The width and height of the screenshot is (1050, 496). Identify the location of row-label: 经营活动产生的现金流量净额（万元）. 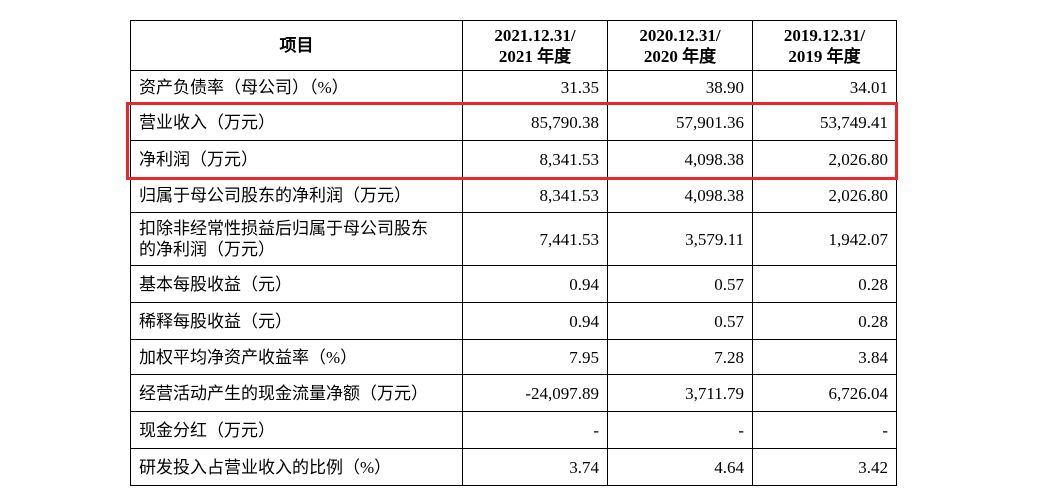
(296, 393).